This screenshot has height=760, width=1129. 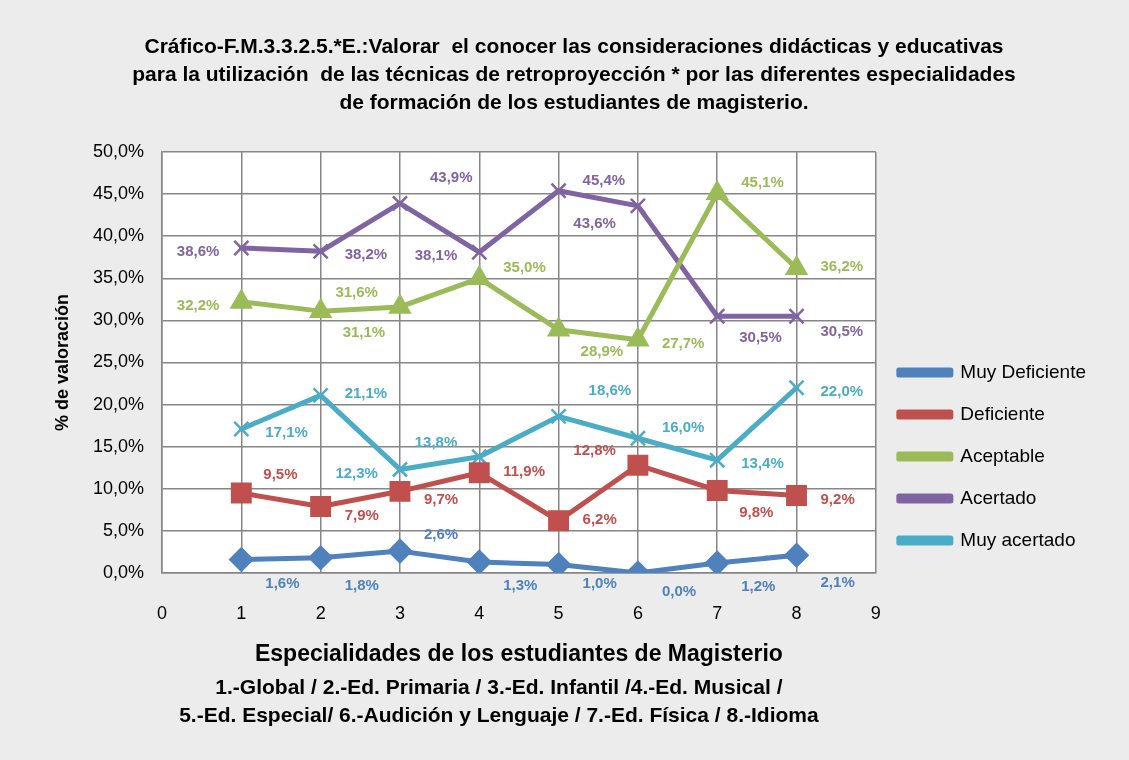 I want to click on data-label: 45,1%, so click(x=762, y=182).